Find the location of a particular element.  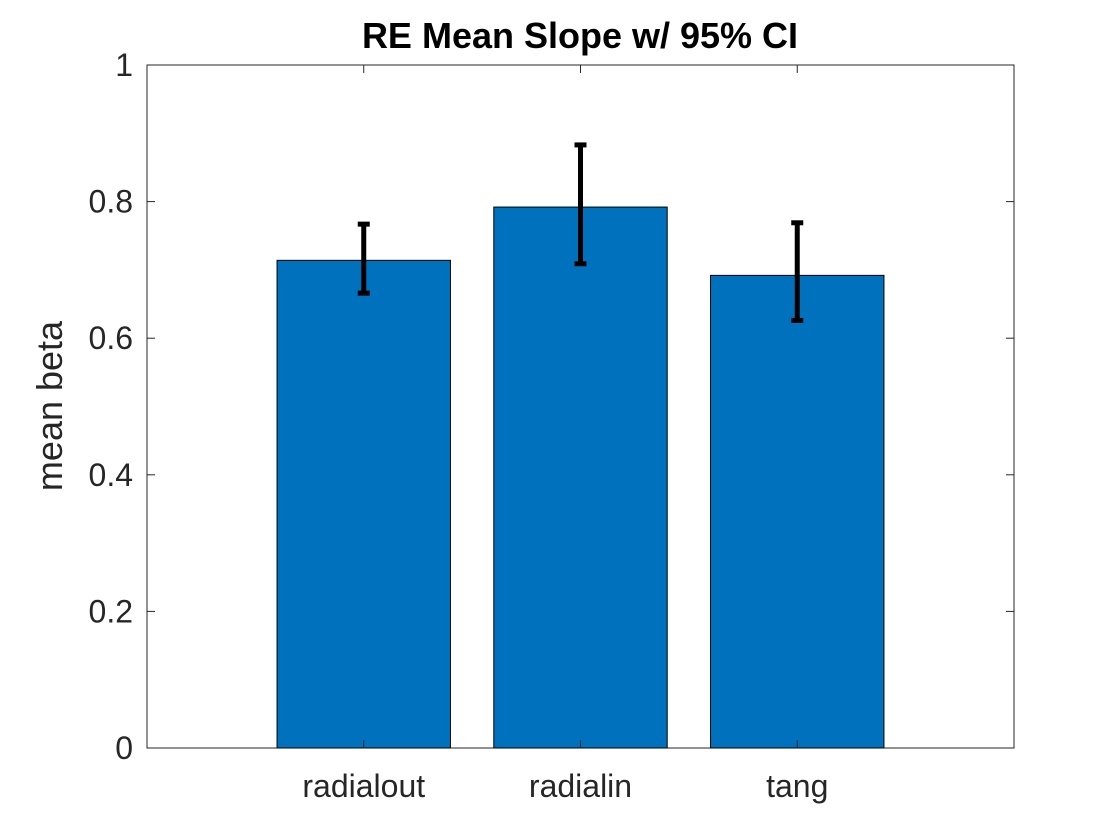

bar-radialin is located at coordinates (580, 477).